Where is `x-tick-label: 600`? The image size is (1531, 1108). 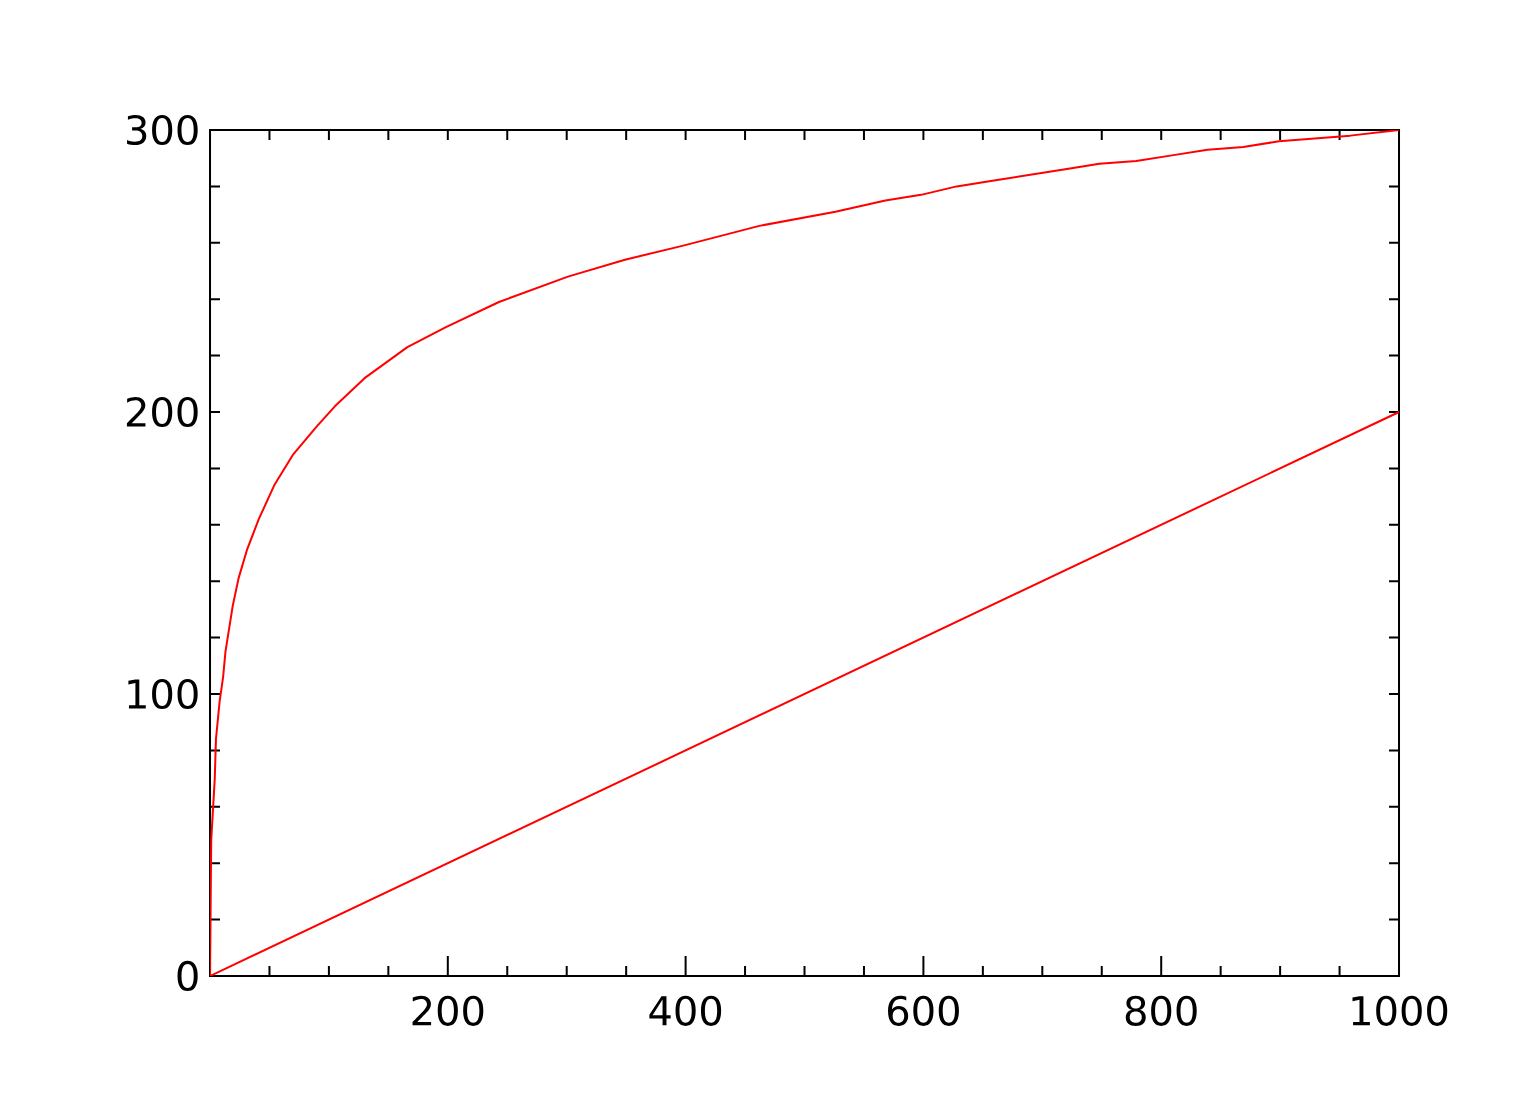
x-tick-label: 600 is located at coordinates (923, 1010).